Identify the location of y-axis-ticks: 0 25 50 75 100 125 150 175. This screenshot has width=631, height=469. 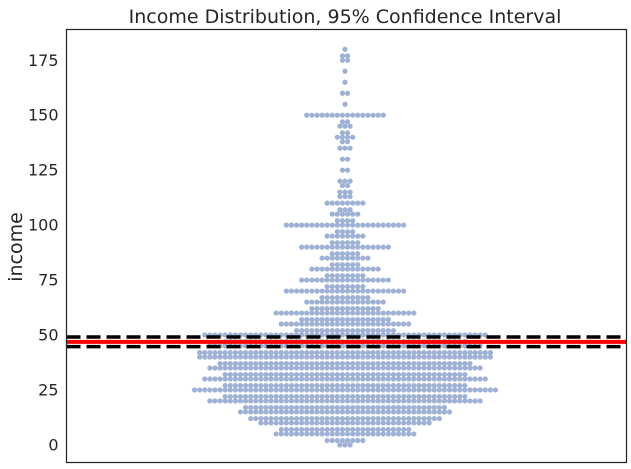
(43, 253).